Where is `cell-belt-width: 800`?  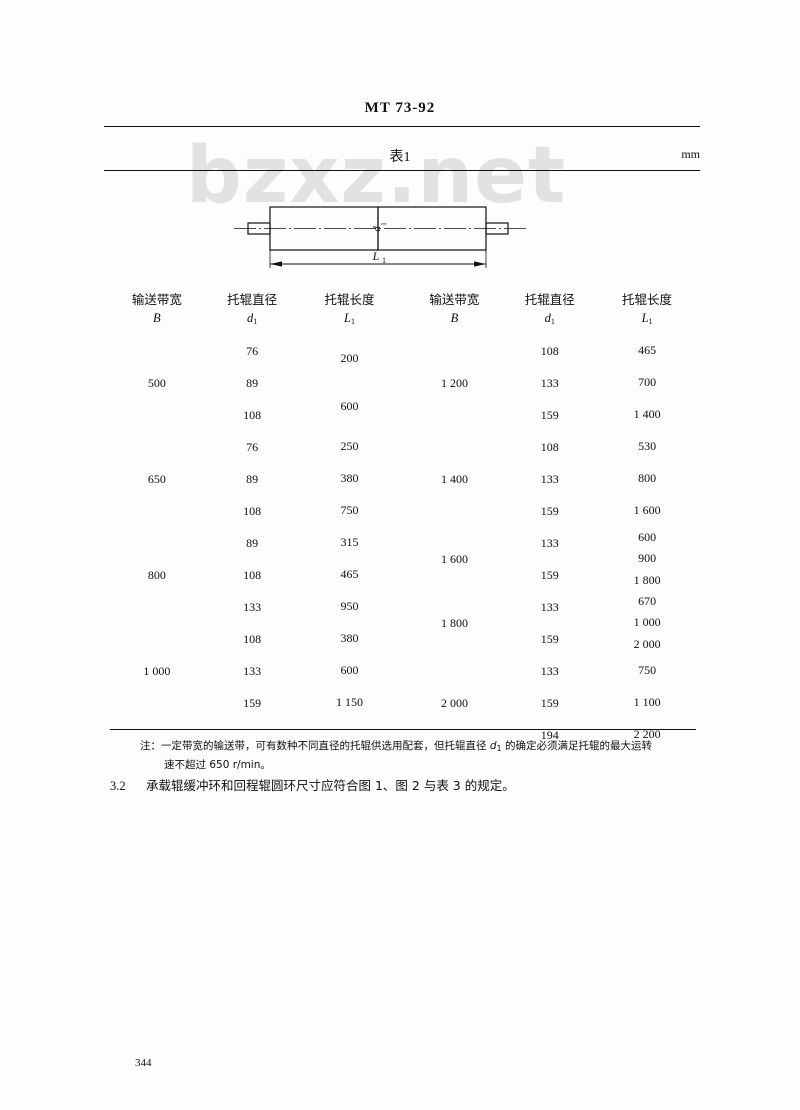 cell-belt-width: 800 is located at coordinates (156, 574).